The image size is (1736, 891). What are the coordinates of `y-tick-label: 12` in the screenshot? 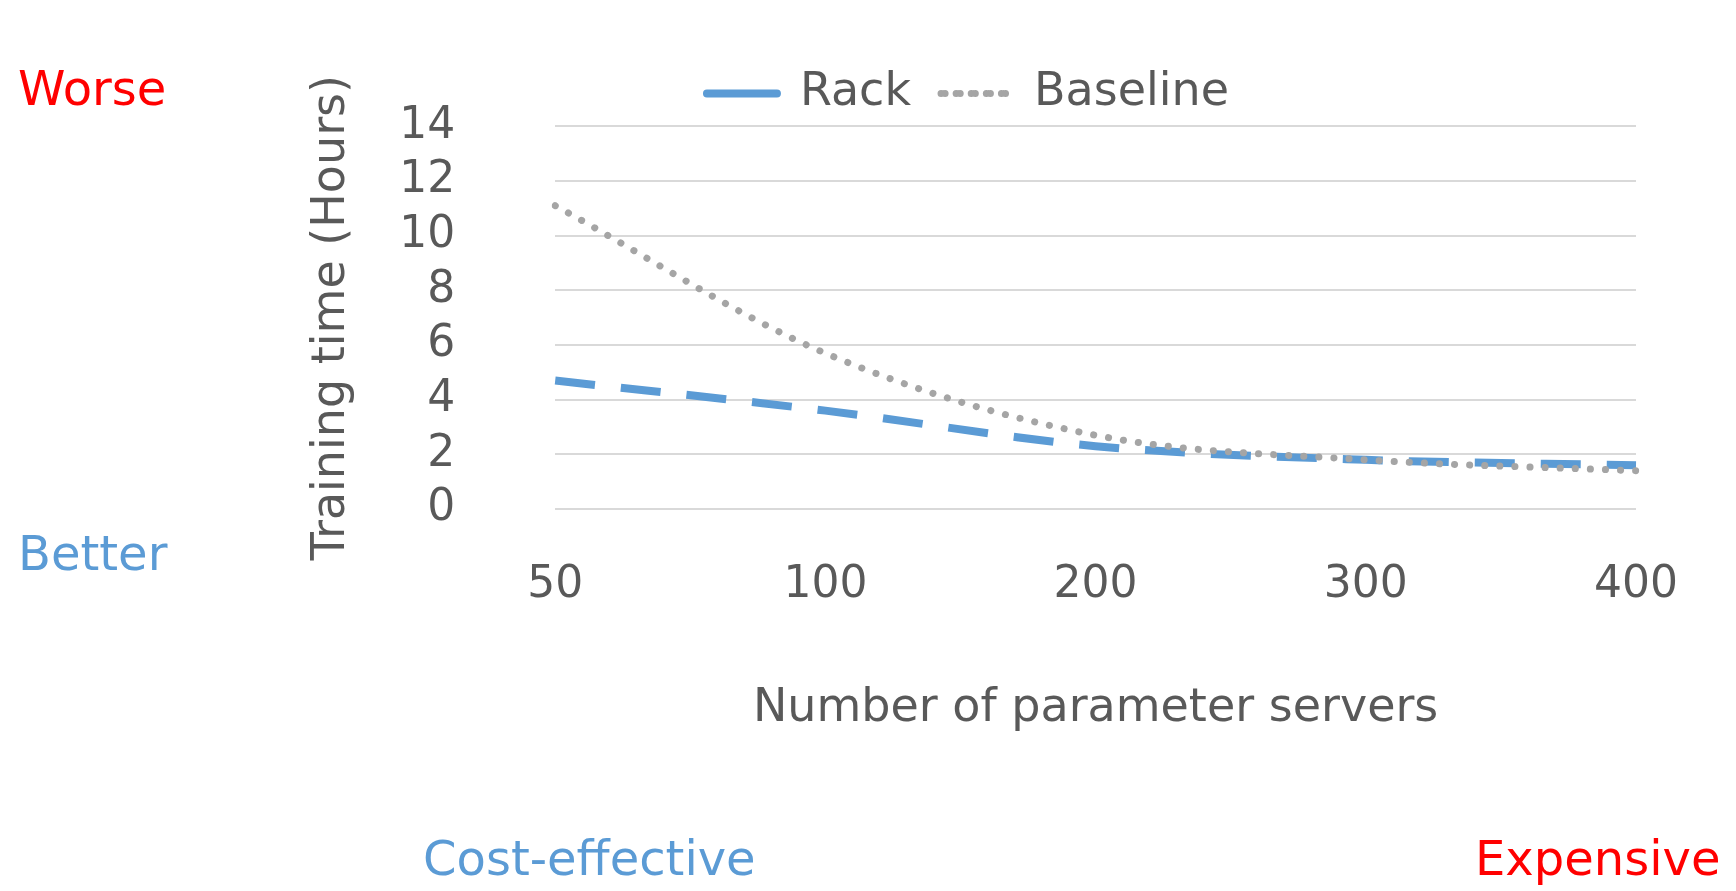 It's located at (427, 177).